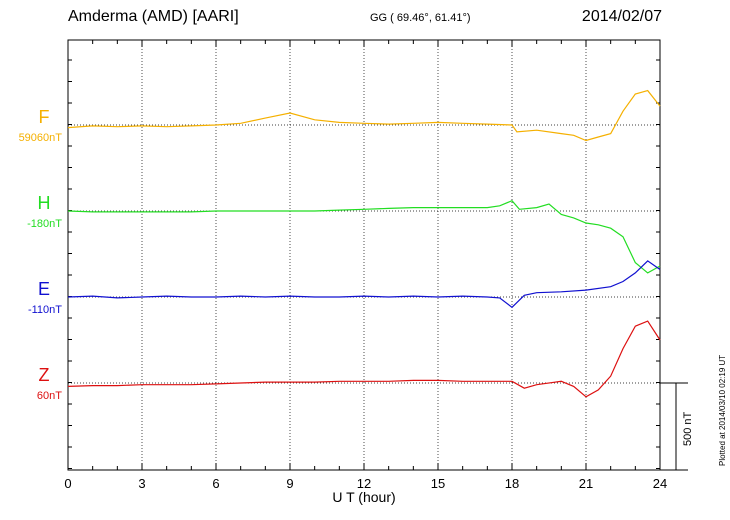 This screenshot has height=520, width=730. I want to click on series-line-z, so click(364, 359).